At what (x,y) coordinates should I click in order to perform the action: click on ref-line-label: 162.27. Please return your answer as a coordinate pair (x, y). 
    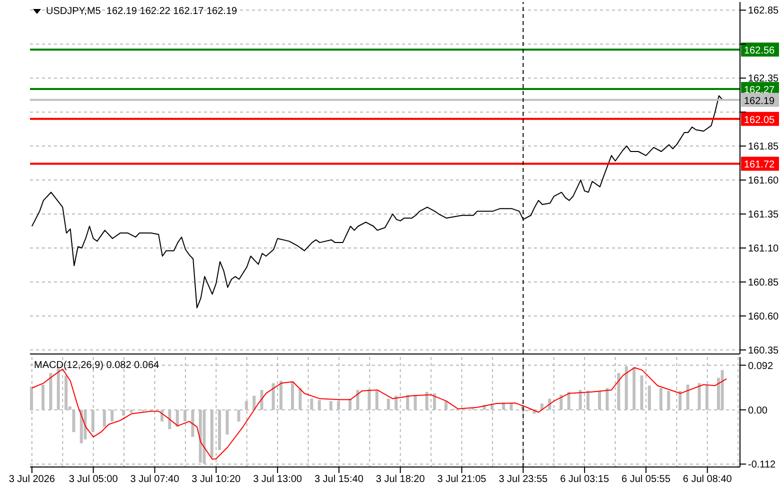
    Looking at the image, I should click on (760, 90).